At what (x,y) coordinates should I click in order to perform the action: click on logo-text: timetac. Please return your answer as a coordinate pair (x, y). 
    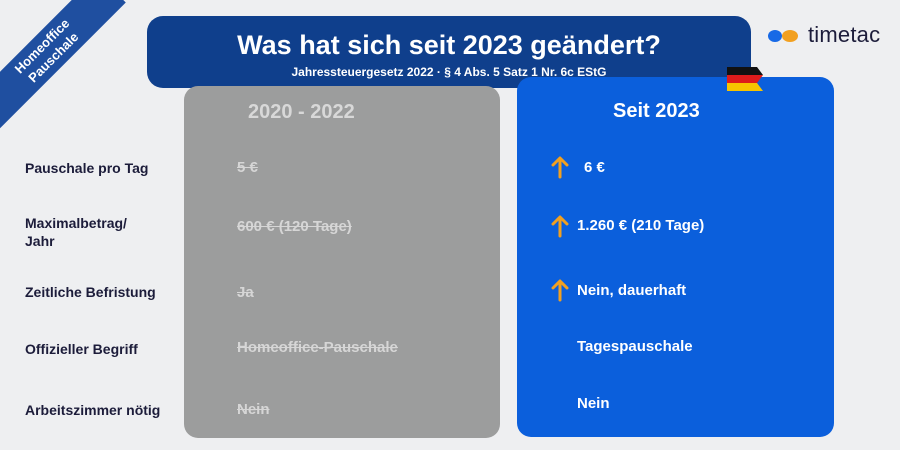
    Looking at the image, I should click on (844, 34).